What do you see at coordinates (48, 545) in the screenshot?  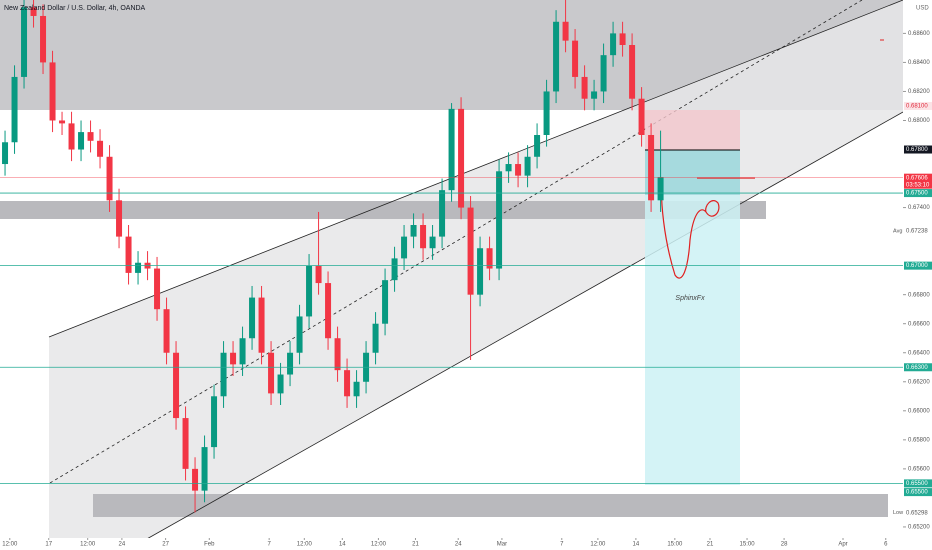 I see `x-tick-label: 17` at bounding box center [48, 545].